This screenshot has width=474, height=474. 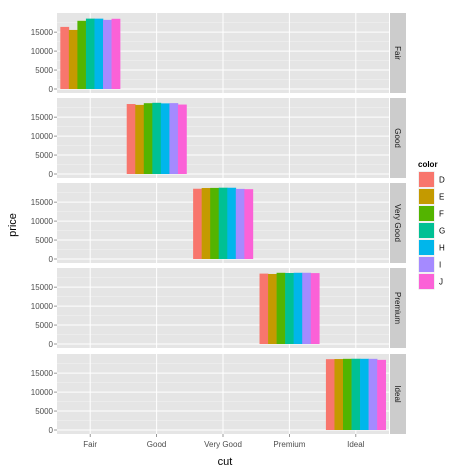 I want to click on facet-panel: 0 5000 10000 15000 Fair, so click(x=218, y=53).